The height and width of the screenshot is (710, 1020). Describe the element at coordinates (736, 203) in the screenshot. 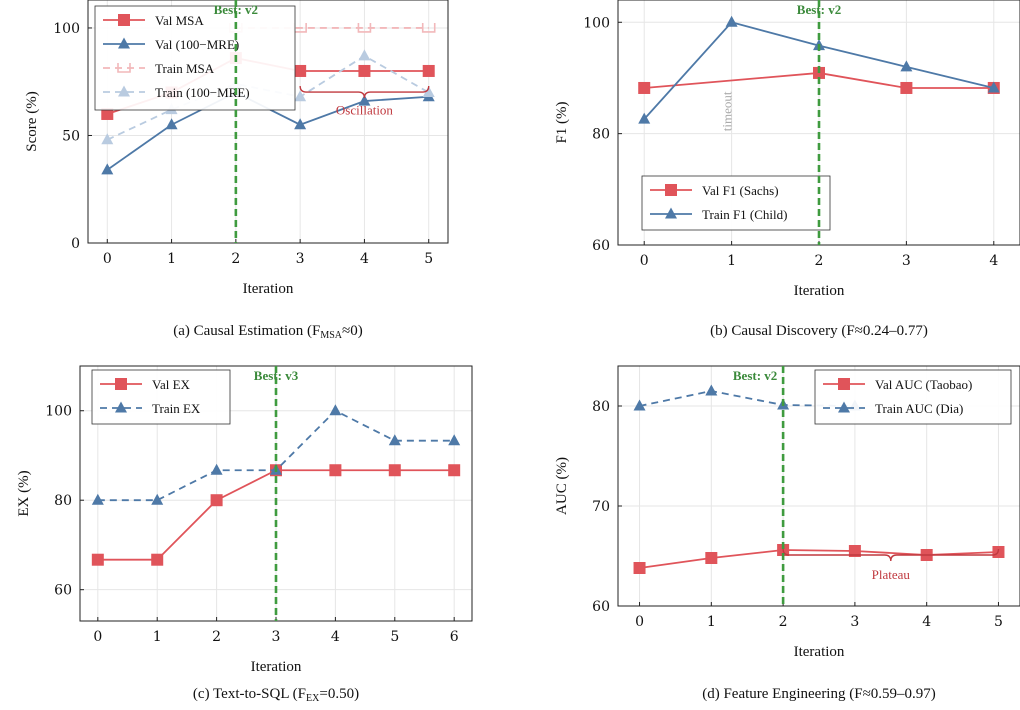

I see `legend: Val F1 (Sachs) Train F1 (Child)` at that location.